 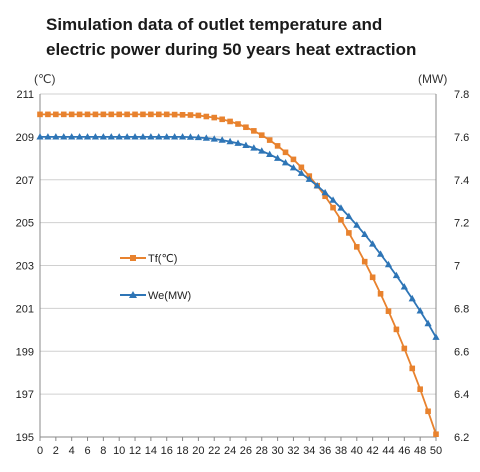 What do you see at coordinates (87, 451) in the screenshot?
I see `x-tick-label: 6` at bounding box center [87, 451].